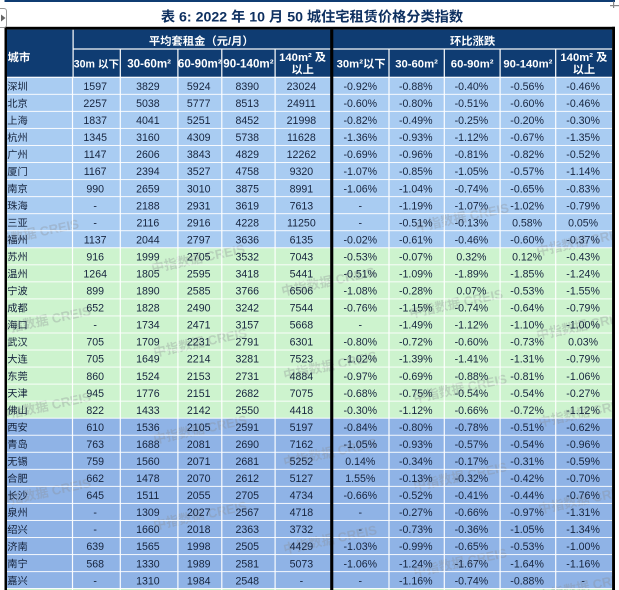 The image size is (619, 590). Describe the element at coordinates (248, 479) in the screenshot. I see `svg-text: 2612` at that location.